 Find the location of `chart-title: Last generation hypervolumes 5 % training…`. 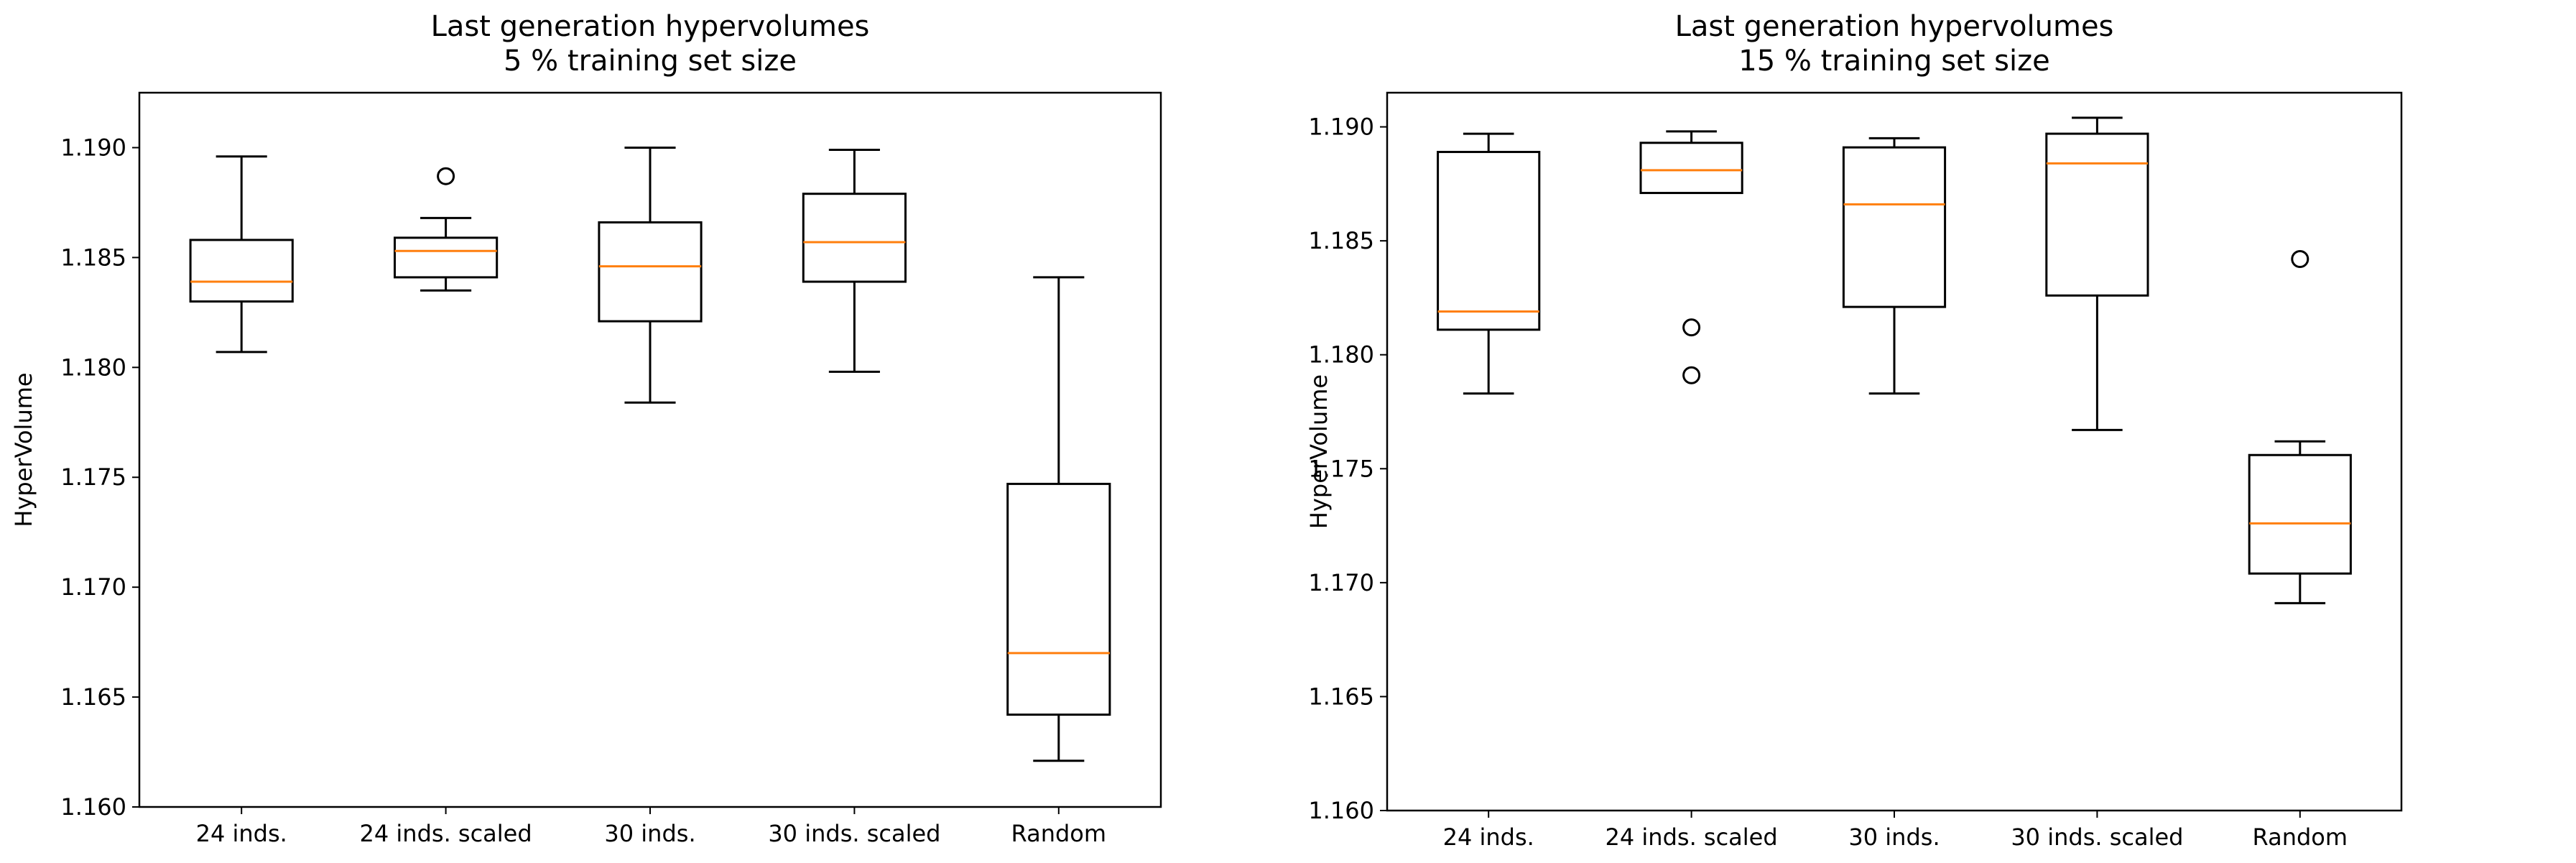

chart-title: Last generation hypervolumes 5 % training… is located at coordinates (650, 44).